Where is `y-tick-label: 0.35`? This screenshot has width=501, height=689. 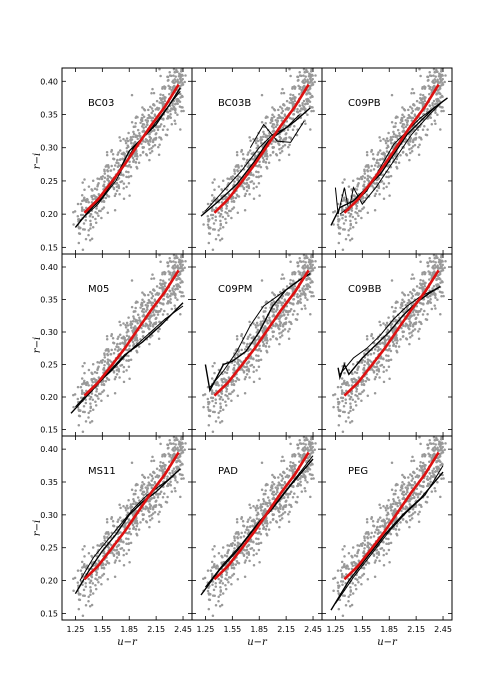
y-tick-label: 0.35 is located at coordinates (49, 300).